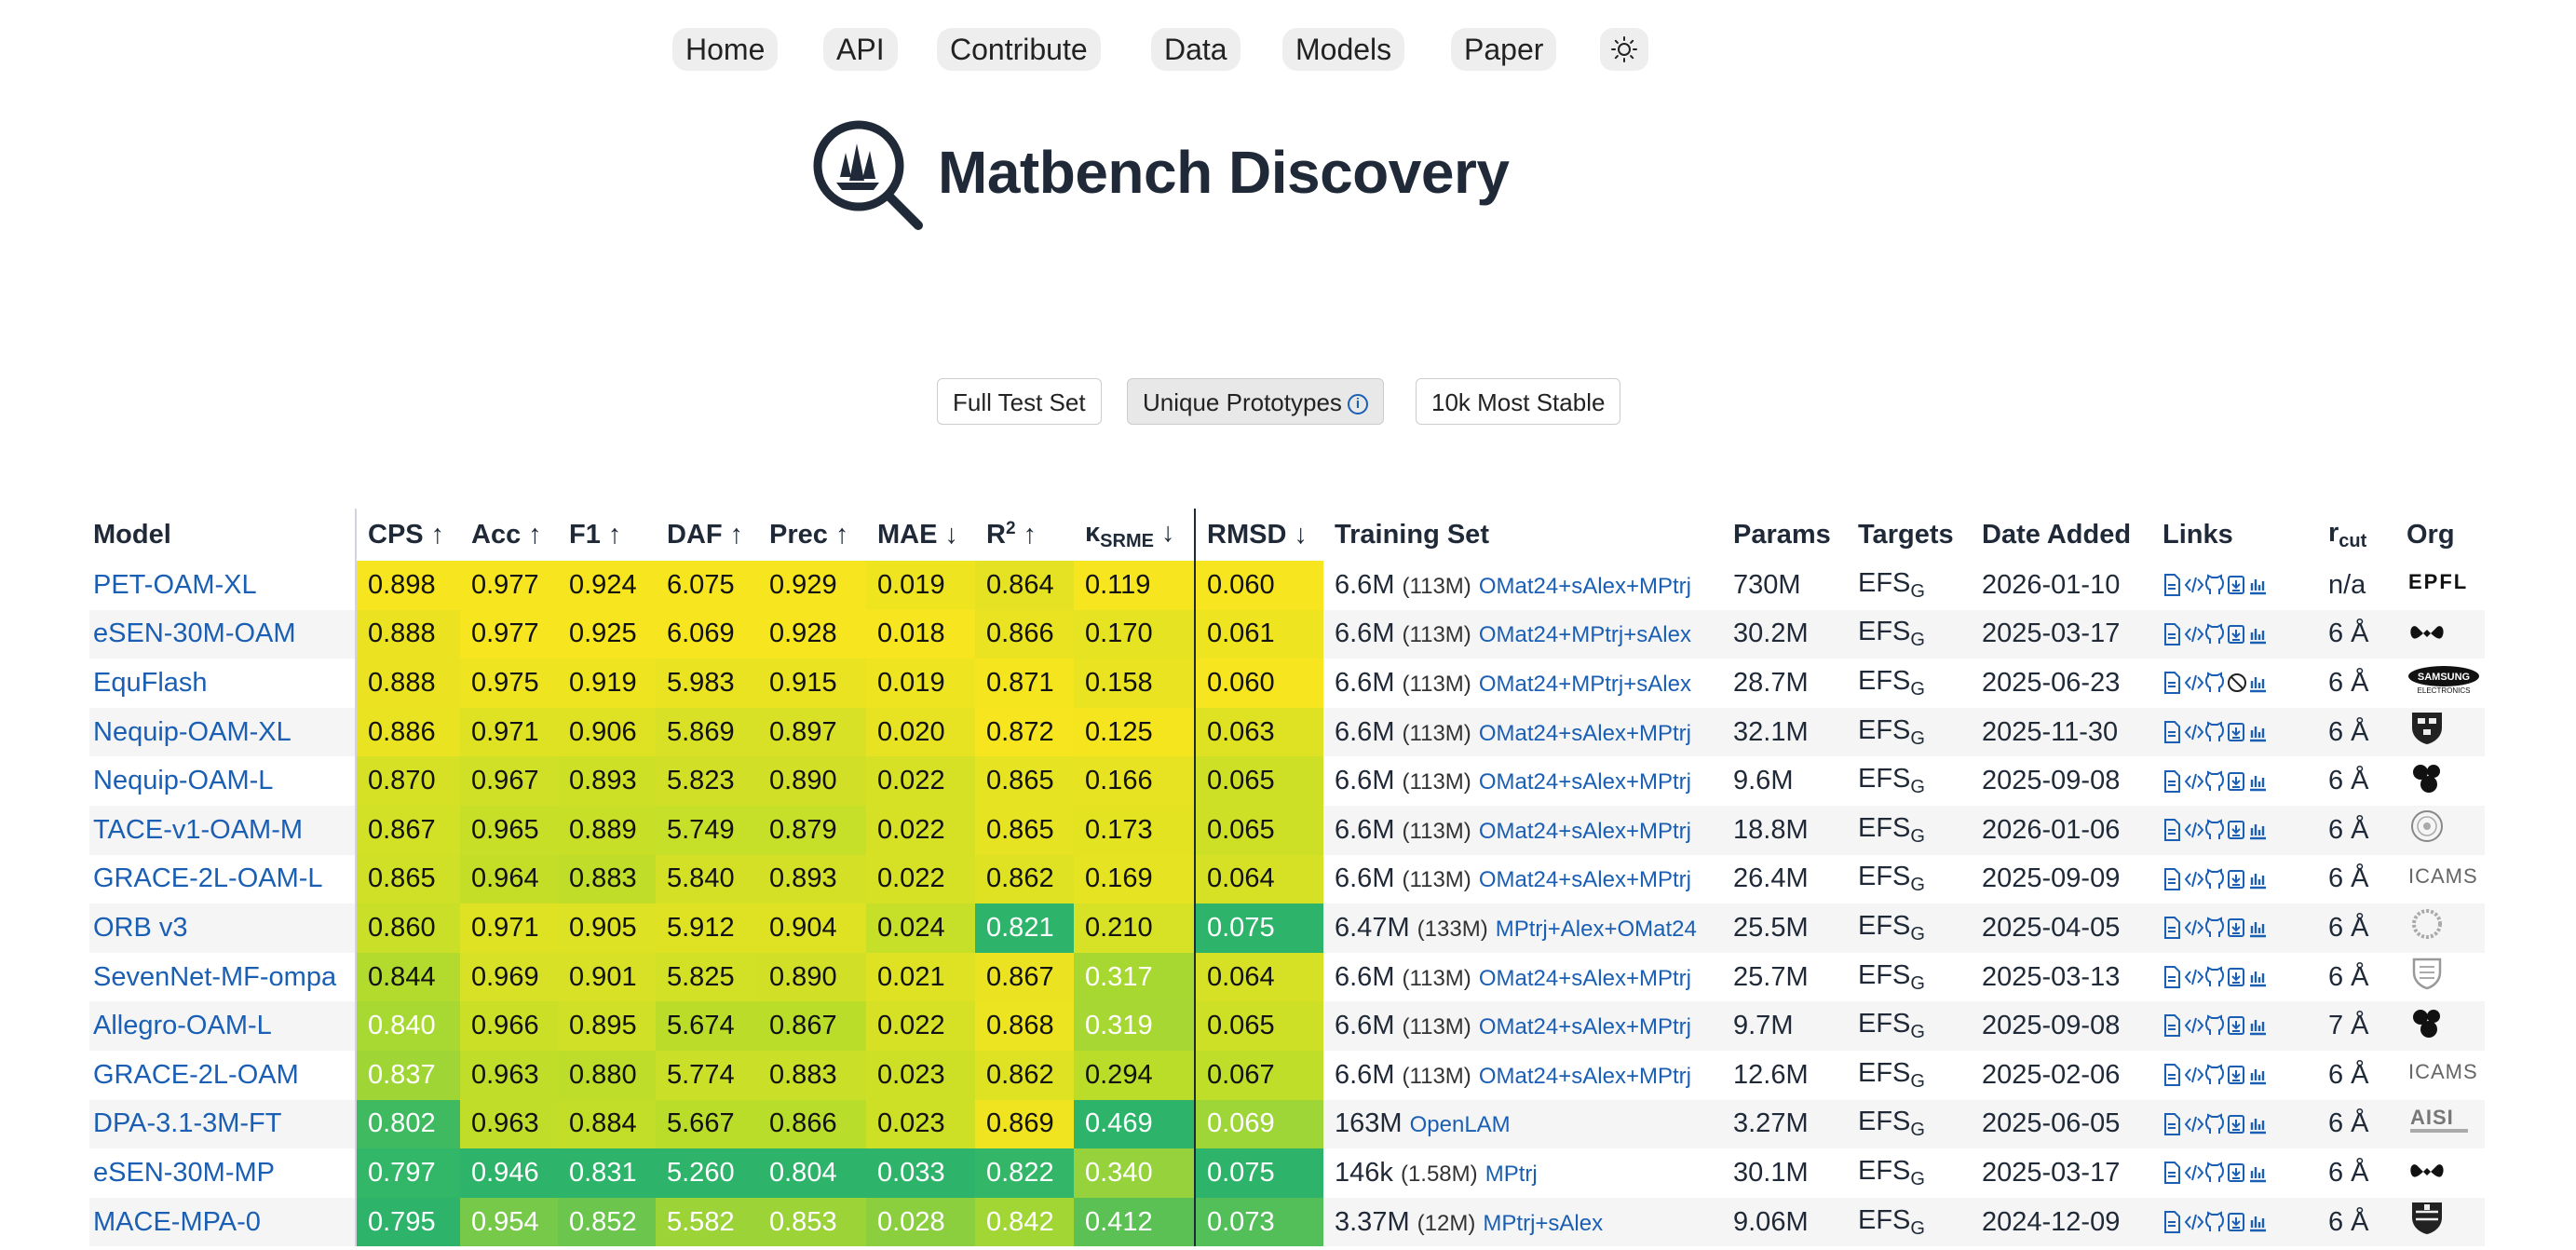 The image size is (2576, 1250). Describe the element at coordinates (917, 534) in the screenshot. I see `col-mae: MAE ↓` at that location.